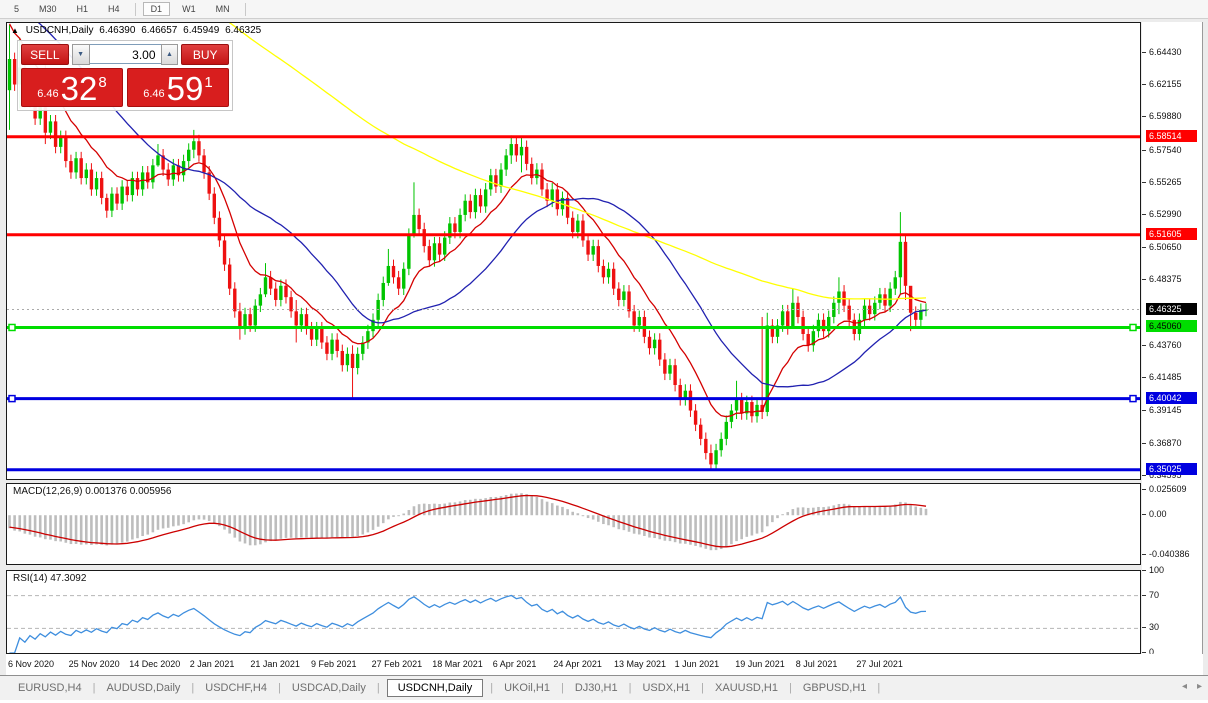 This screenshot has width=1208, height=703. I want to click on chart-tab-xauusd: XAUUSD,H1, so click(746, 688).